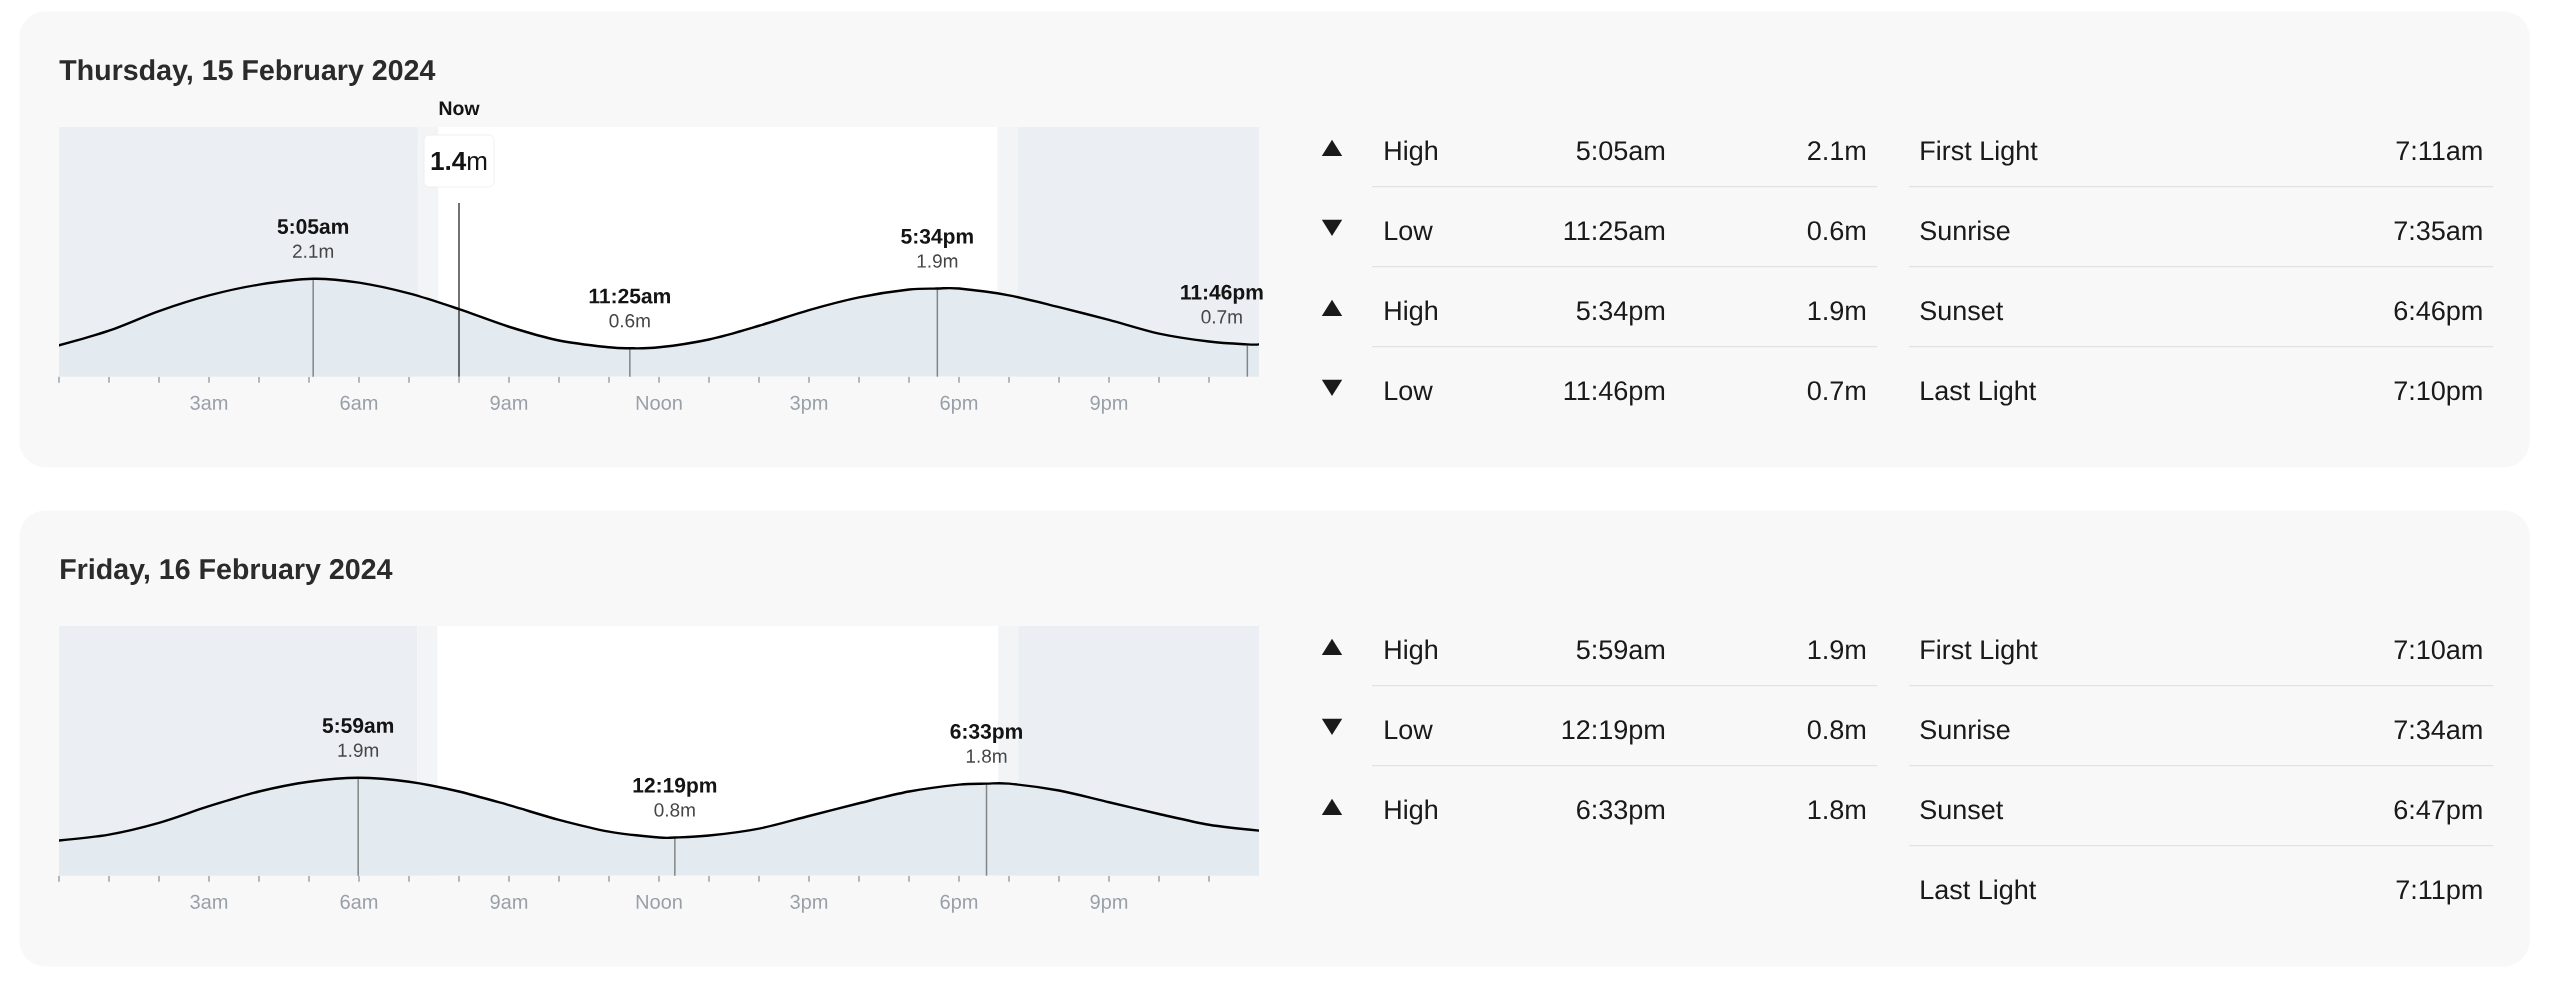  What do you see at coordinates (986, 733) in the screenshot?
I see `annotation: 6:33pm` at bounding box center [986, 733].